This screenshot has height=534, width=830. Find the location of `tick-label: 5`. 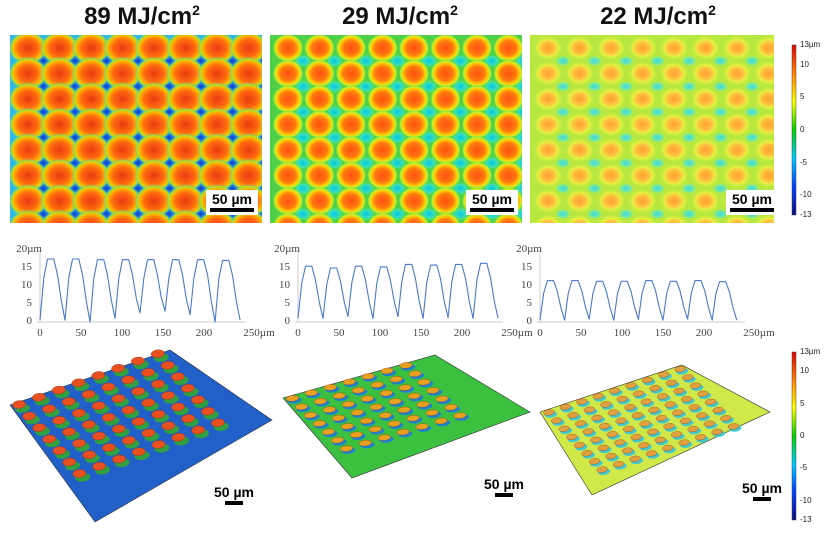

tick-label: 5 is located at coordinates (287, 303).